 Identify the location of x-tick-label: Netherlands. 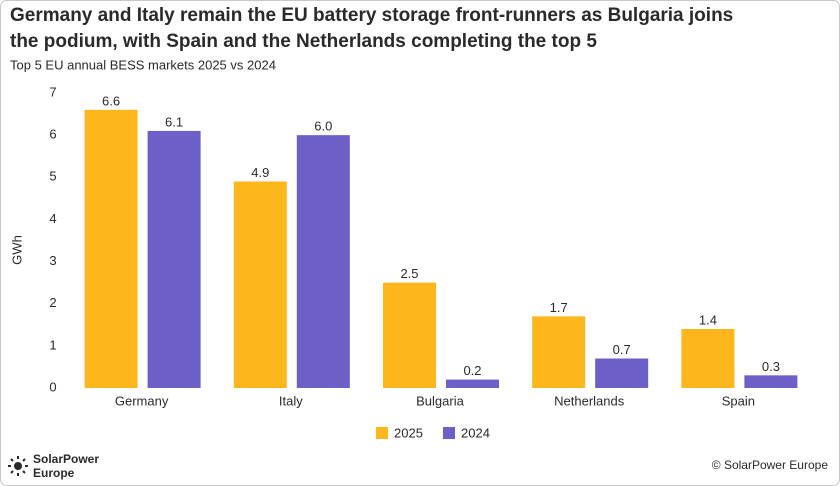
(589, 400).